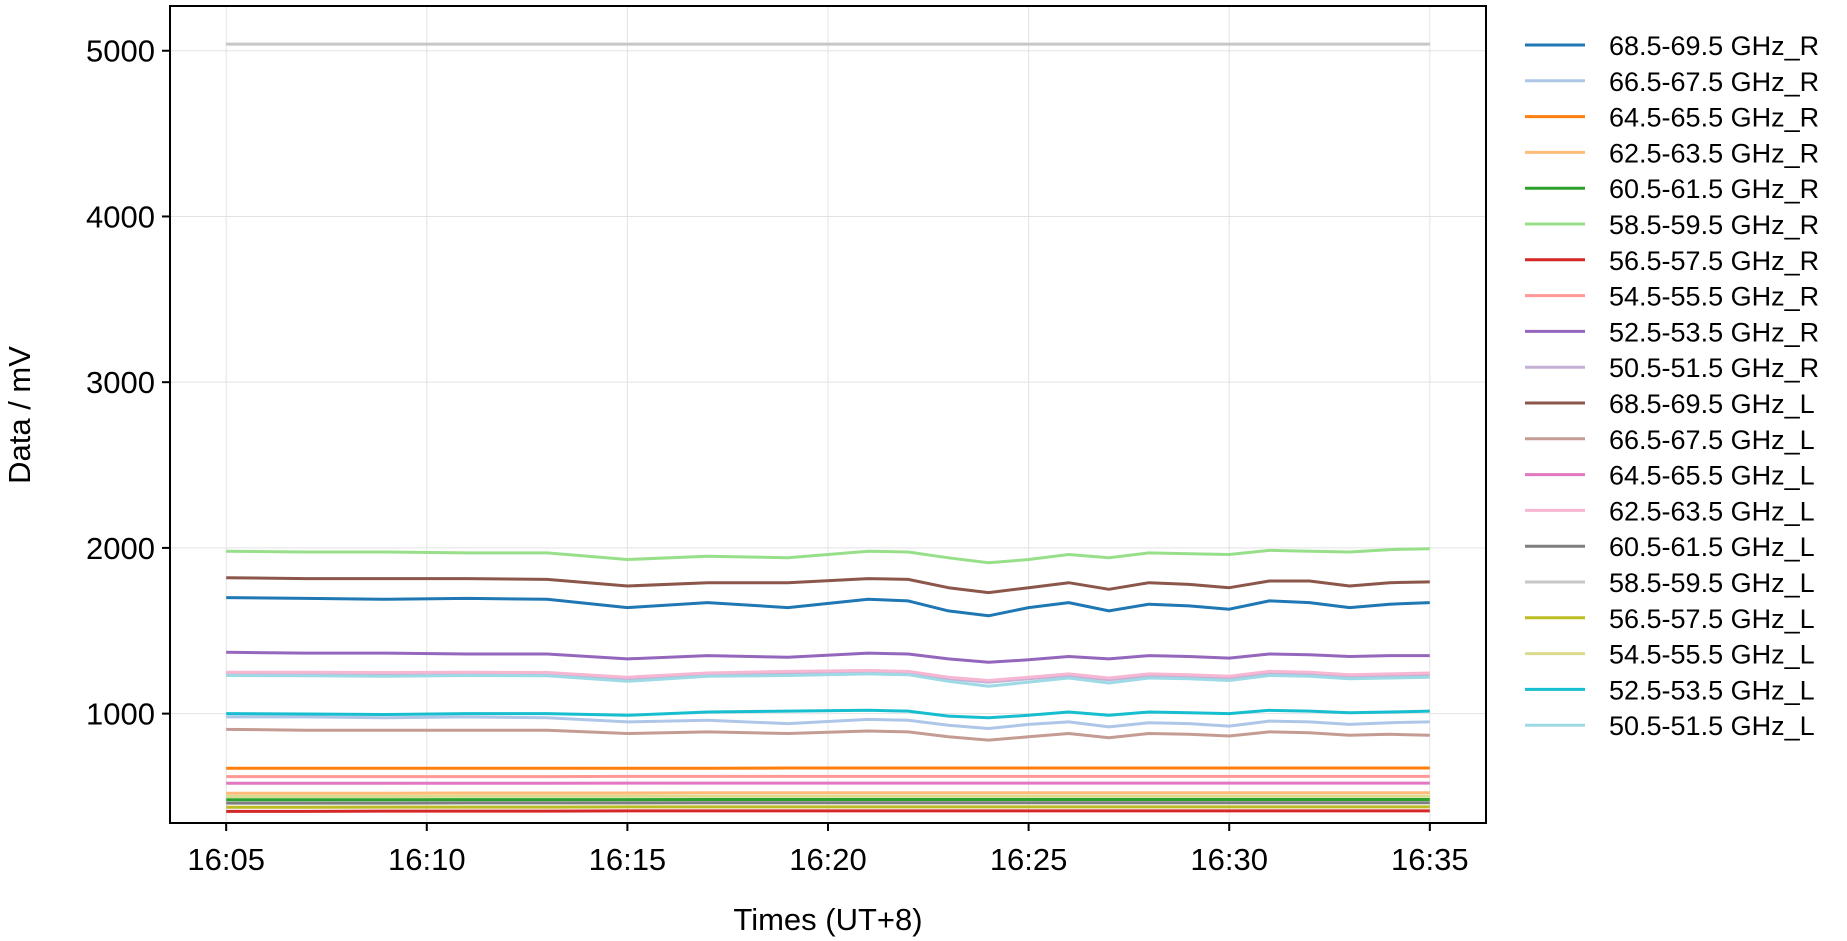 The height and width of the screenshot is (941, 1847). I want to click on legend-label-7: 56.5-57.5 GHz_R, so click(1714, 261).